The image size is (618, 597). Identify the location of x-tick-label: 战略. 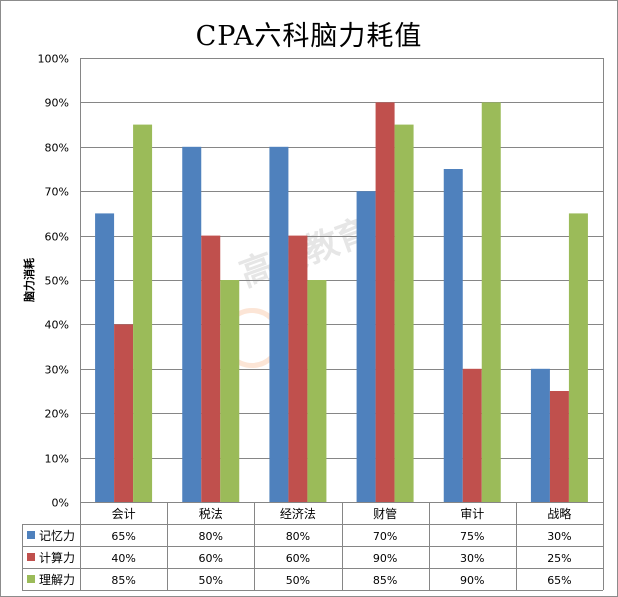
(559, 513).